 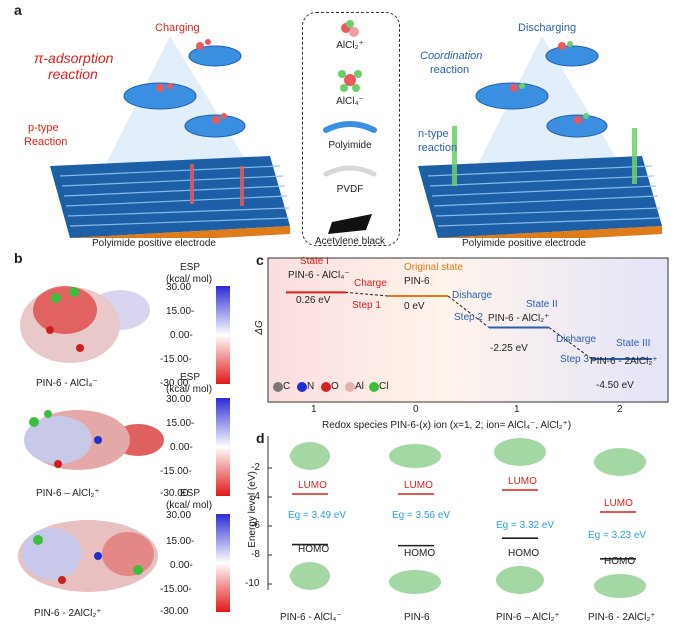 What do you see at coordinates (326, 387) in the screenshot?
I see `atom-legend` at bounding box center [326, 387].